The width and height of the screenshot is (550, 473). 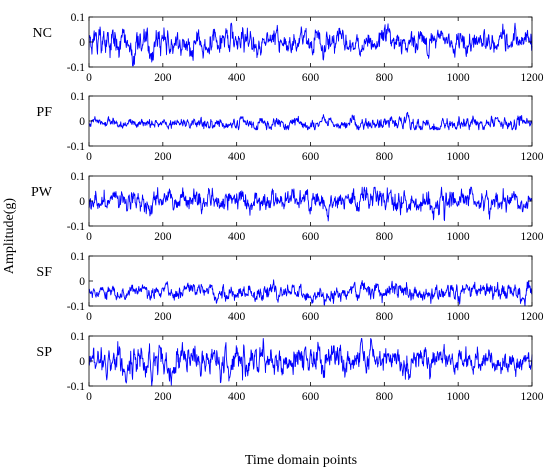 What do you see at coordinates (44, 272) in the screenshot?
I see `condition-label: SF` at bounding box center [44, 272].